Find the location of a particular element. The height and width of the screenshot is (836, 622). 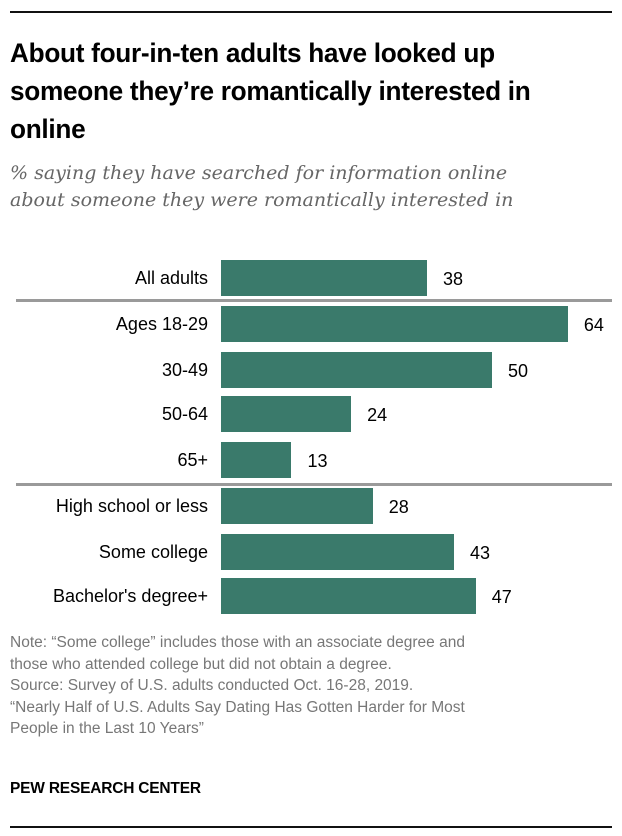

bar-value: 13 is located at coordinates (317, 461).